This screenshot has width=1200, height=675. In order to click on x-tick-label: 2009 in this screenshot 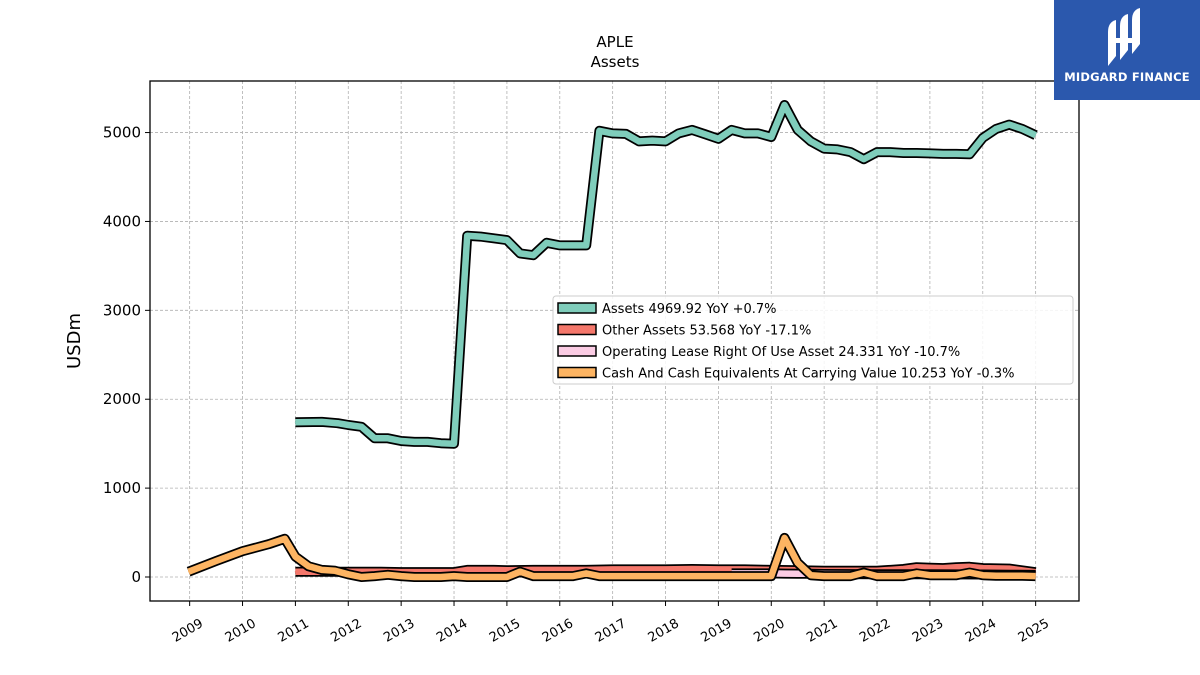, I will do `click(188, 631)`.